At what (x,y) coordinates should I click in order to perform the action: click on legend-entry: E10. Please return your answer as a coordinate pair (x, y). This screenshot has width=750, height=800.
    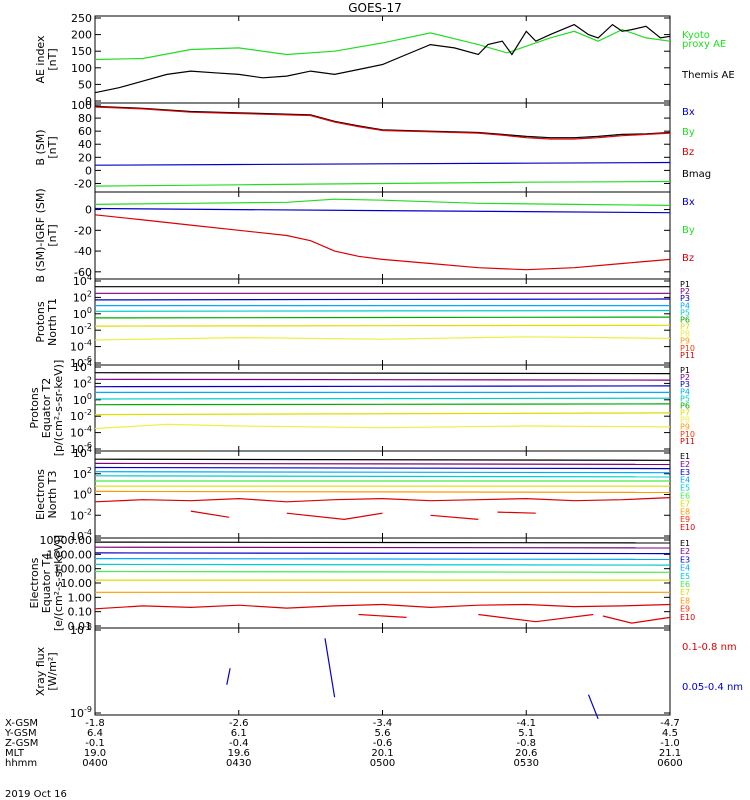
    Looking at the image, I should click on (687, 527).